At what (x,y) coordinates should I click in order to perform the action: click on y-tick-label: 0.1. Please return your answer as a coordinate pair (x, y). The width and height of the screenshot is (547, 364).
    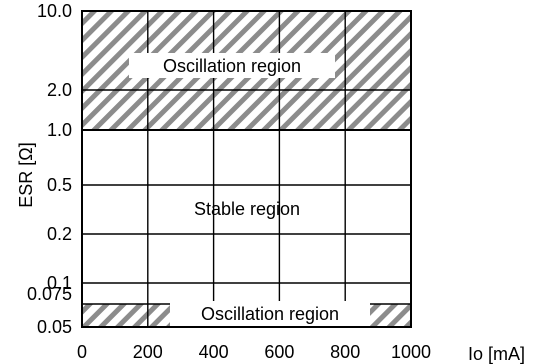
    Looking at the image, I should click on (59, 283).